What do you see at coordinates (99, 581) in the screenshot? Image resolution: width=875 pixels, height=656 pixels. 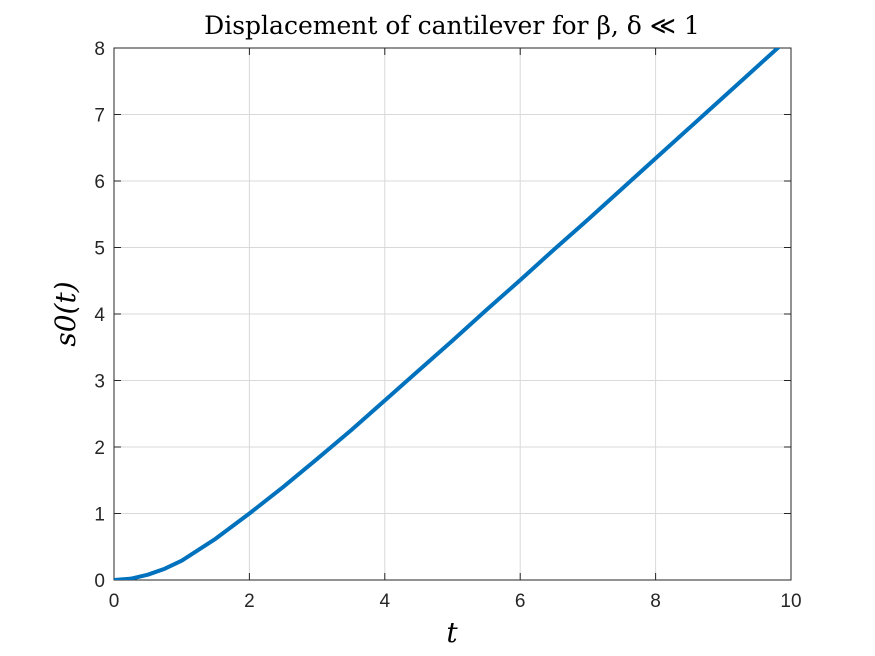 I see `y-tick-label: 0` at bounding box center [99, 581].